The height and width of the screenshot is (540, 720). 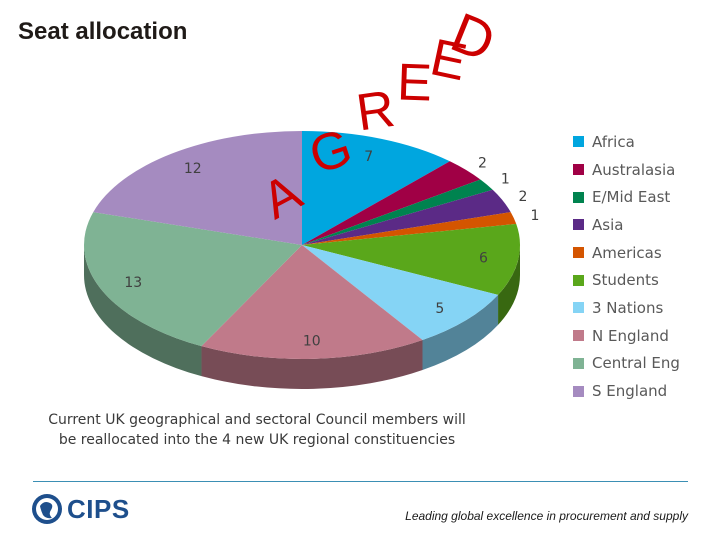 I want to click on legend-item-africa: Africa, so click(x=626, y=142).